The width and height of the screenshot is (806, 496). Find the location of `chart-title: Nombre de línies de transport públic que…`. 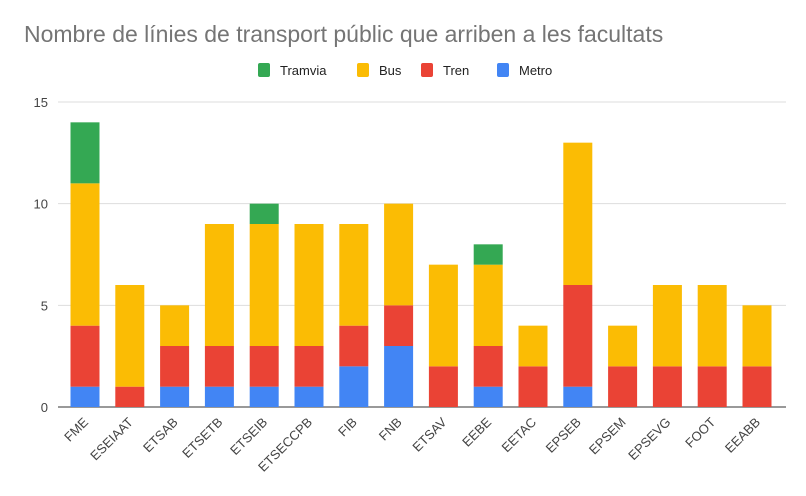

chart-title: Nombre de línies de transport públic que… is located at coordinates (343, 34).